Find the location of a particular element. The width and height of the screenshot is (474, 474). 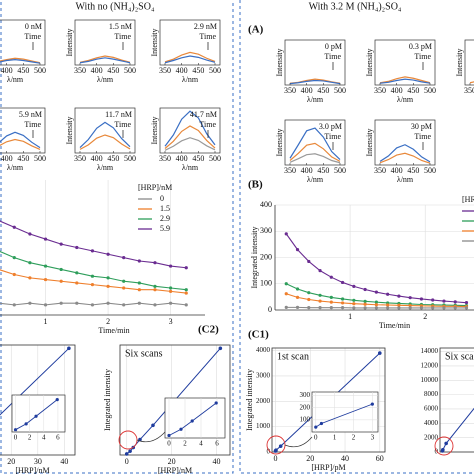

y-axis-label: Integrated intensity is located at coordinates (107, 400).